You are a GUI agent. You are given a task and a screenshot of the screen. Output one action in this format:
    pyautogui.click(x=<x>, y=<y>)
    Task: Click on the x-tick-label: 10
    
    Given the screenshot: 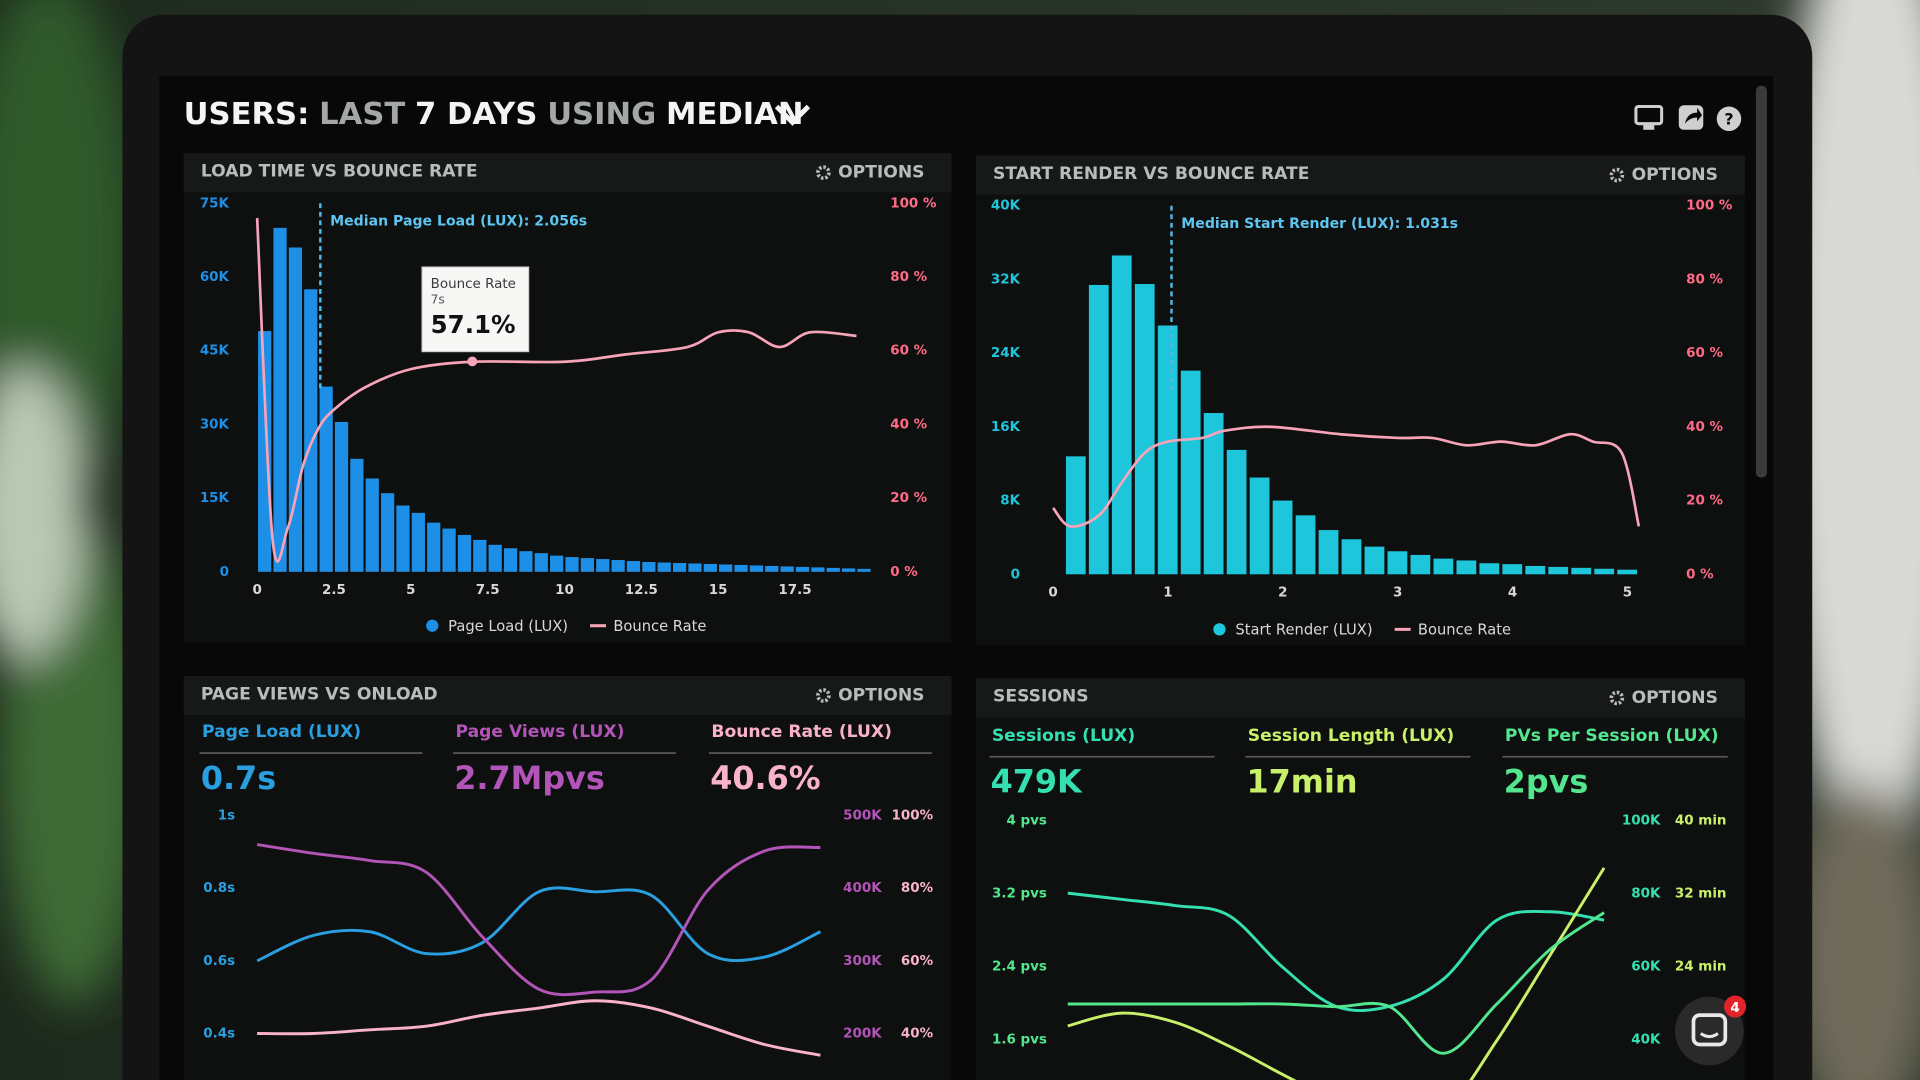 What is the action you would take?
    pyautogui.click(x=564, y=590)
    